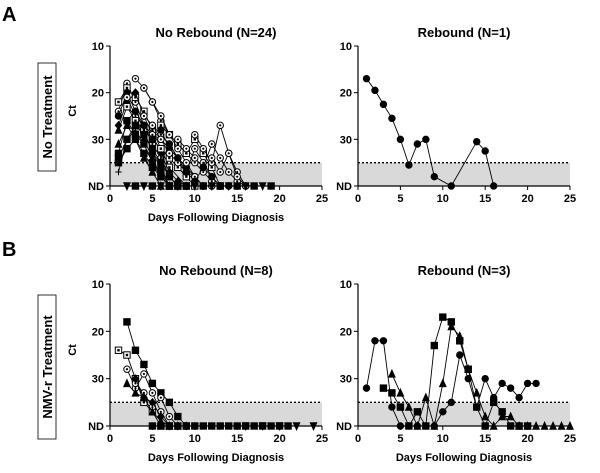  I want to click on x-tick-label: 5, so click(152, 199).